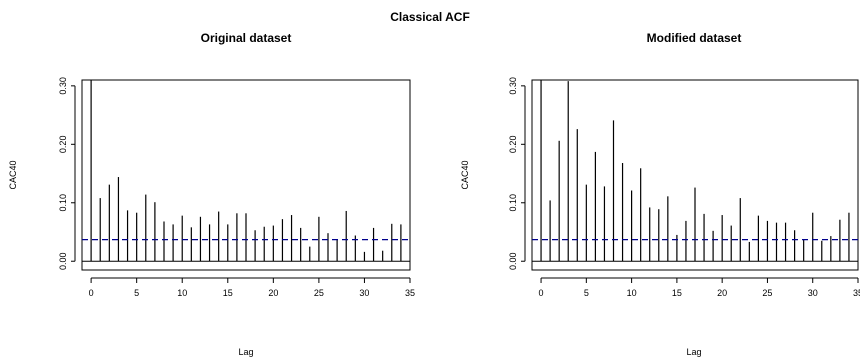  What do you see at coordinates (246, 38) in the screenshot?
I see `panel-title: Original dataset` at bounding box center [246, 38].